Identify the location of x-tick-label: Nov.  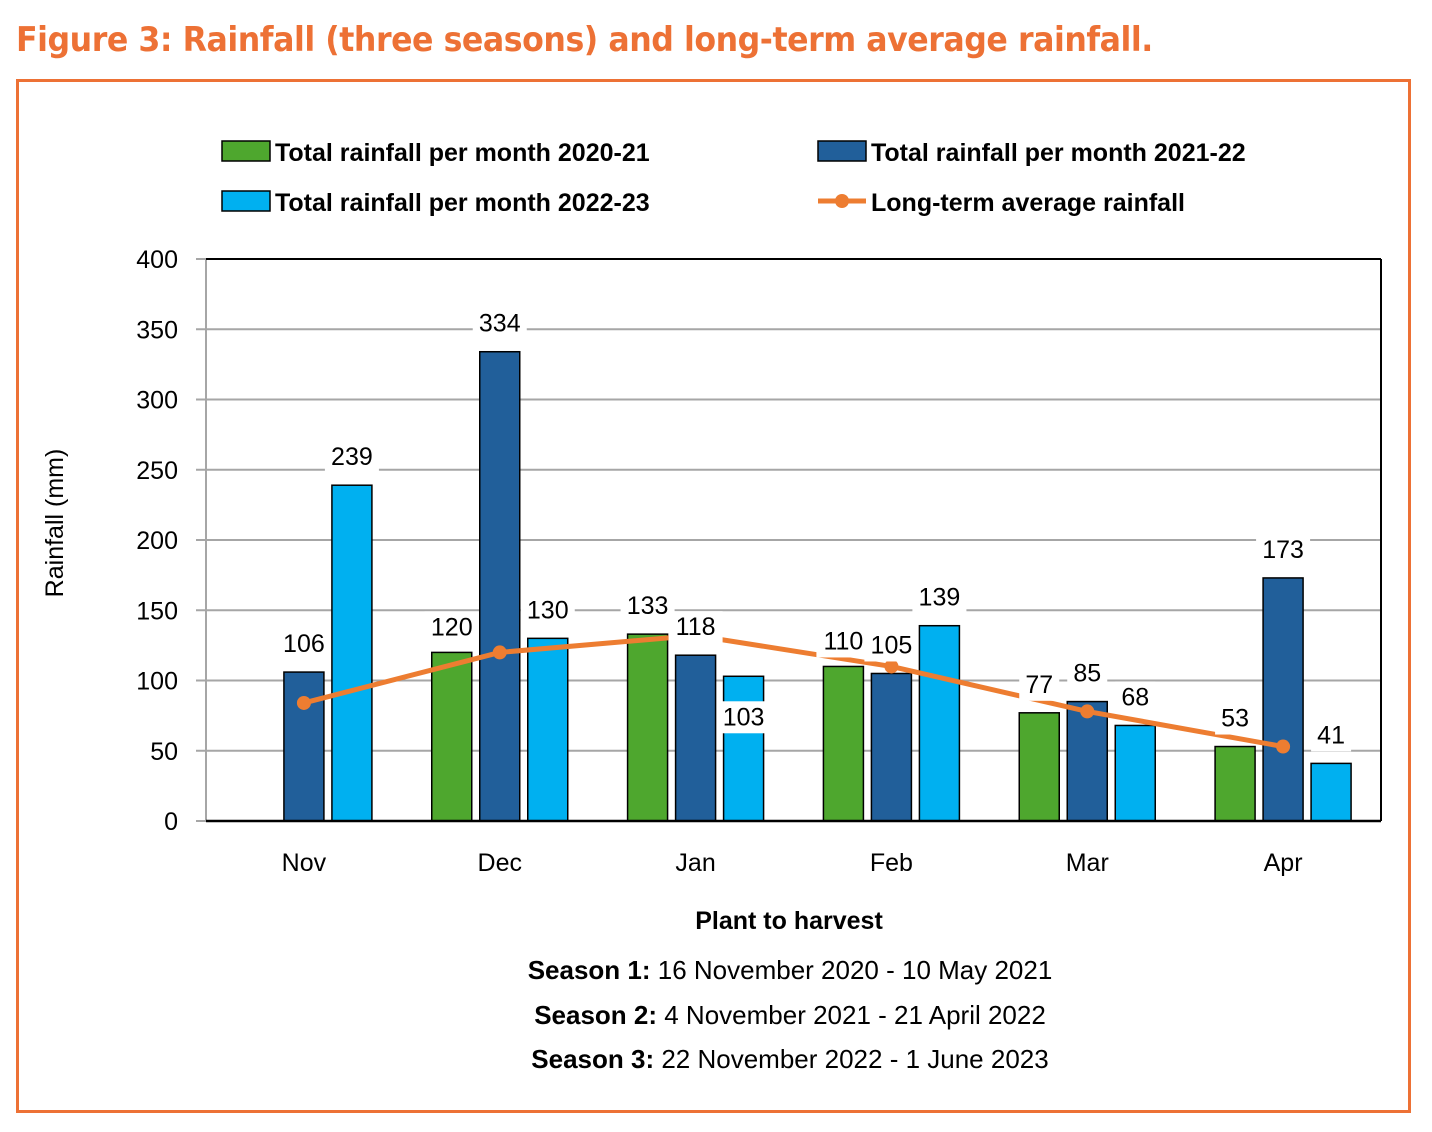
(304, 863).